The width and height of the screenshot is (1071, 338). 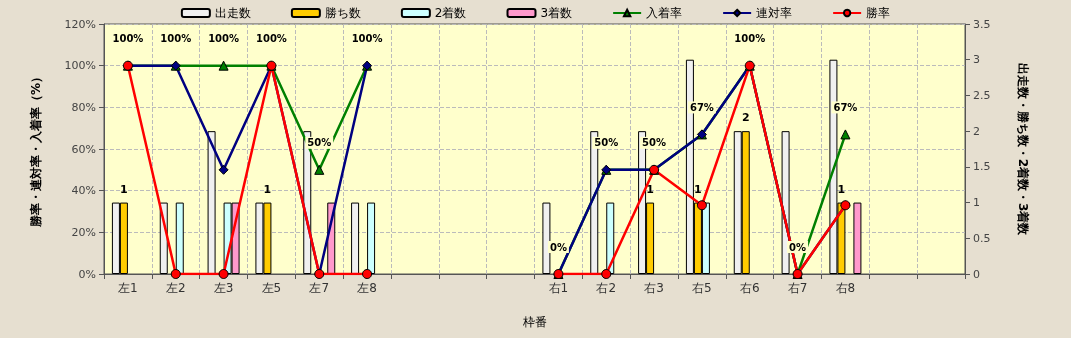 What do you see at coordinates (556, 13) in the screenshot?
I see `legend-label: 3着数` at bounding box center [556, 13].